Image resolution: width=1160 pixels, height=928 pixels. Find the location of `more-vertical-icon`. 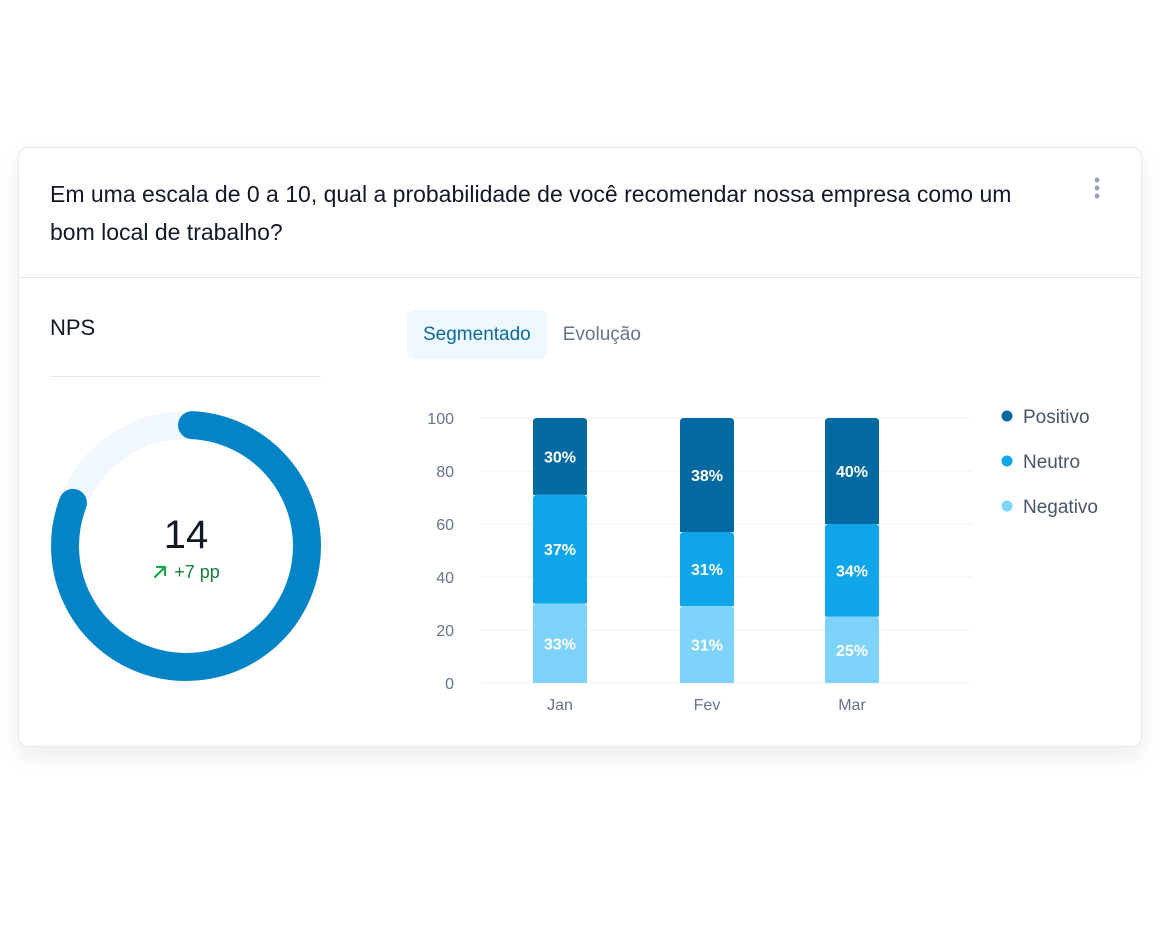

more-vertical-icon is located at coordinates (1097, 188).